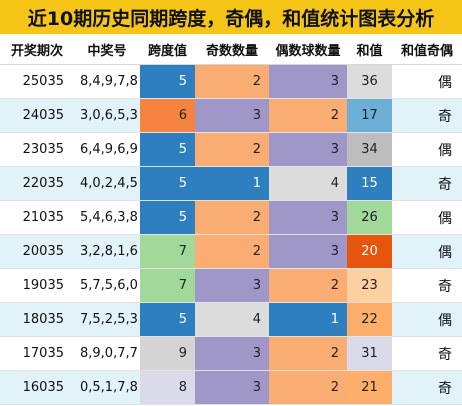  What do you see at coordinates (37, 183) in the screenshot?
I see `period-cell: 22035` at bounding box center [37, 183].